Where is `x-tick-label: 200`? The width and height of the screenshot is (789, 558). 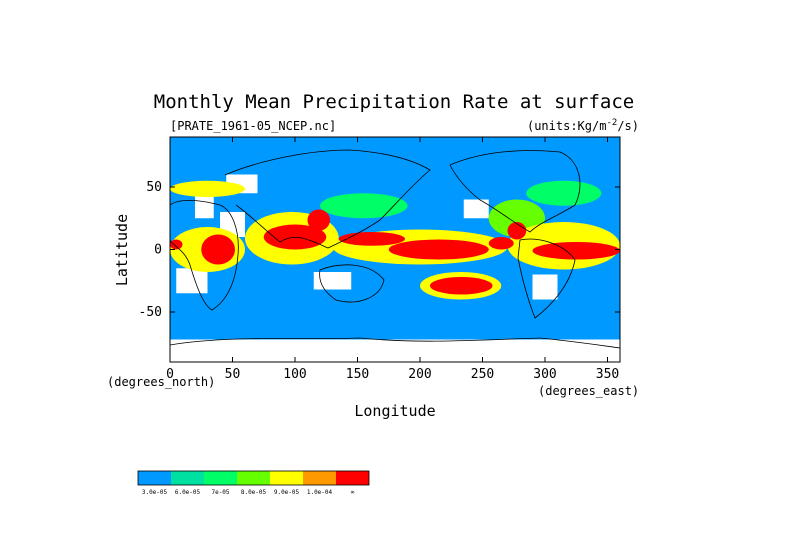 x-tick-label: 200 is located at coordinates (419, 374).